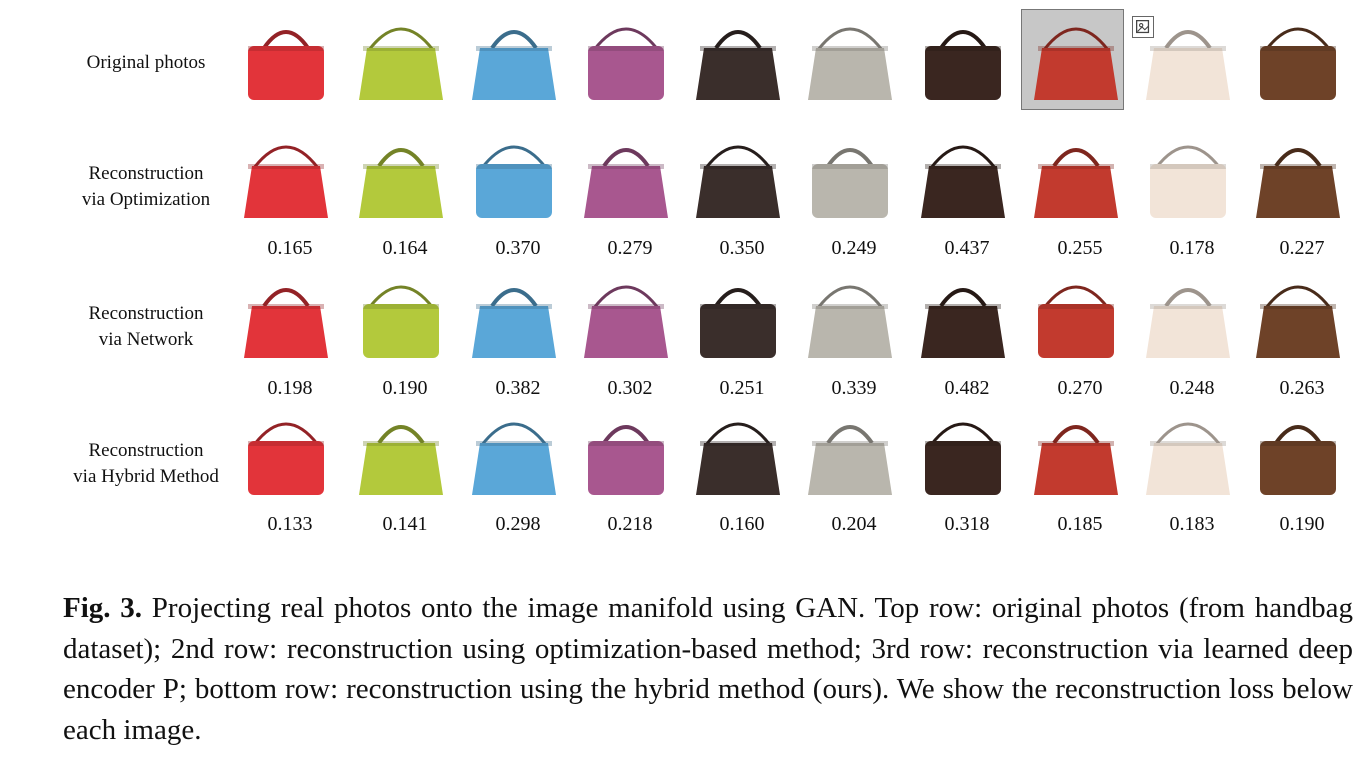 This screenshot has width=1366, height=769. Describe the element at coordinates (854, 388) in the screenshot. I see `reconstruction-loss: 0.339` at that location.